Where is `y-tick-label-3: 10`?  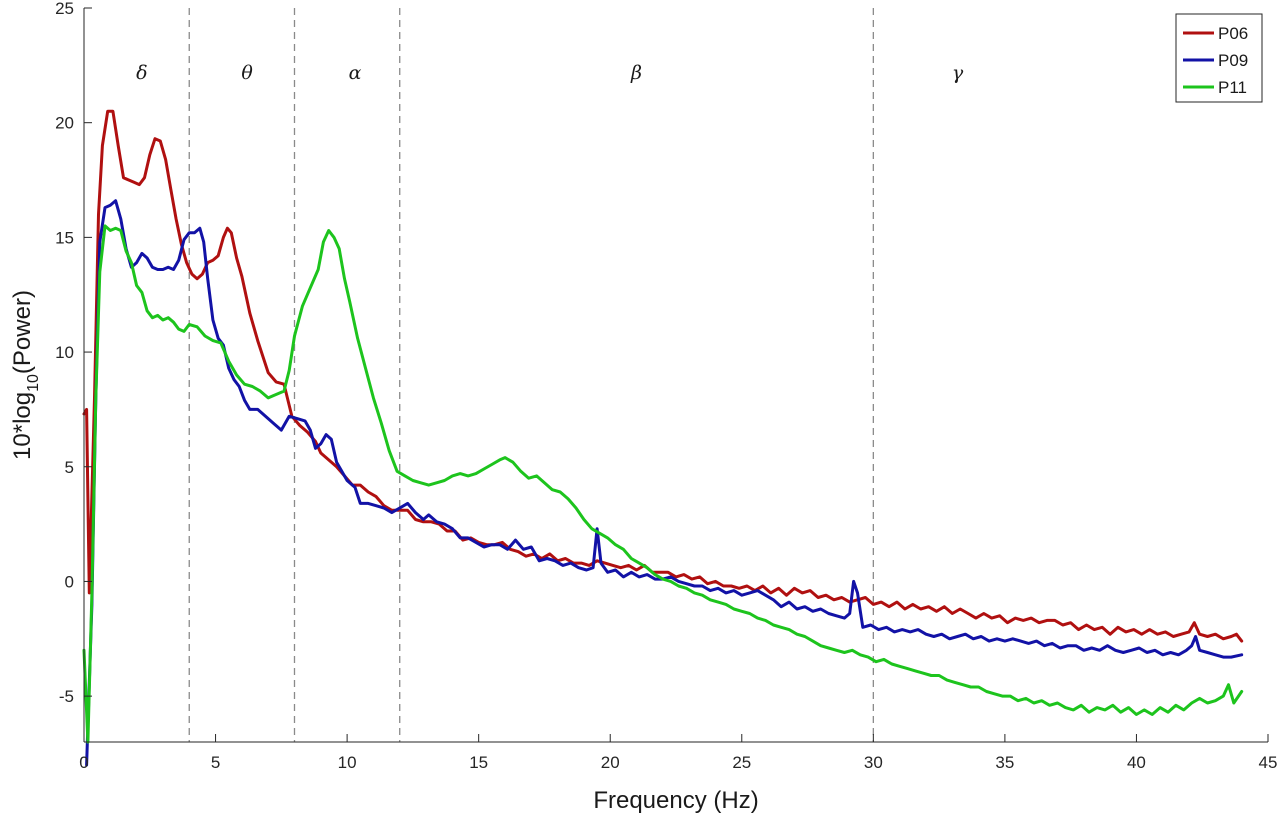 y-tick-label-3: 10 is located at coordinates (64, 352).